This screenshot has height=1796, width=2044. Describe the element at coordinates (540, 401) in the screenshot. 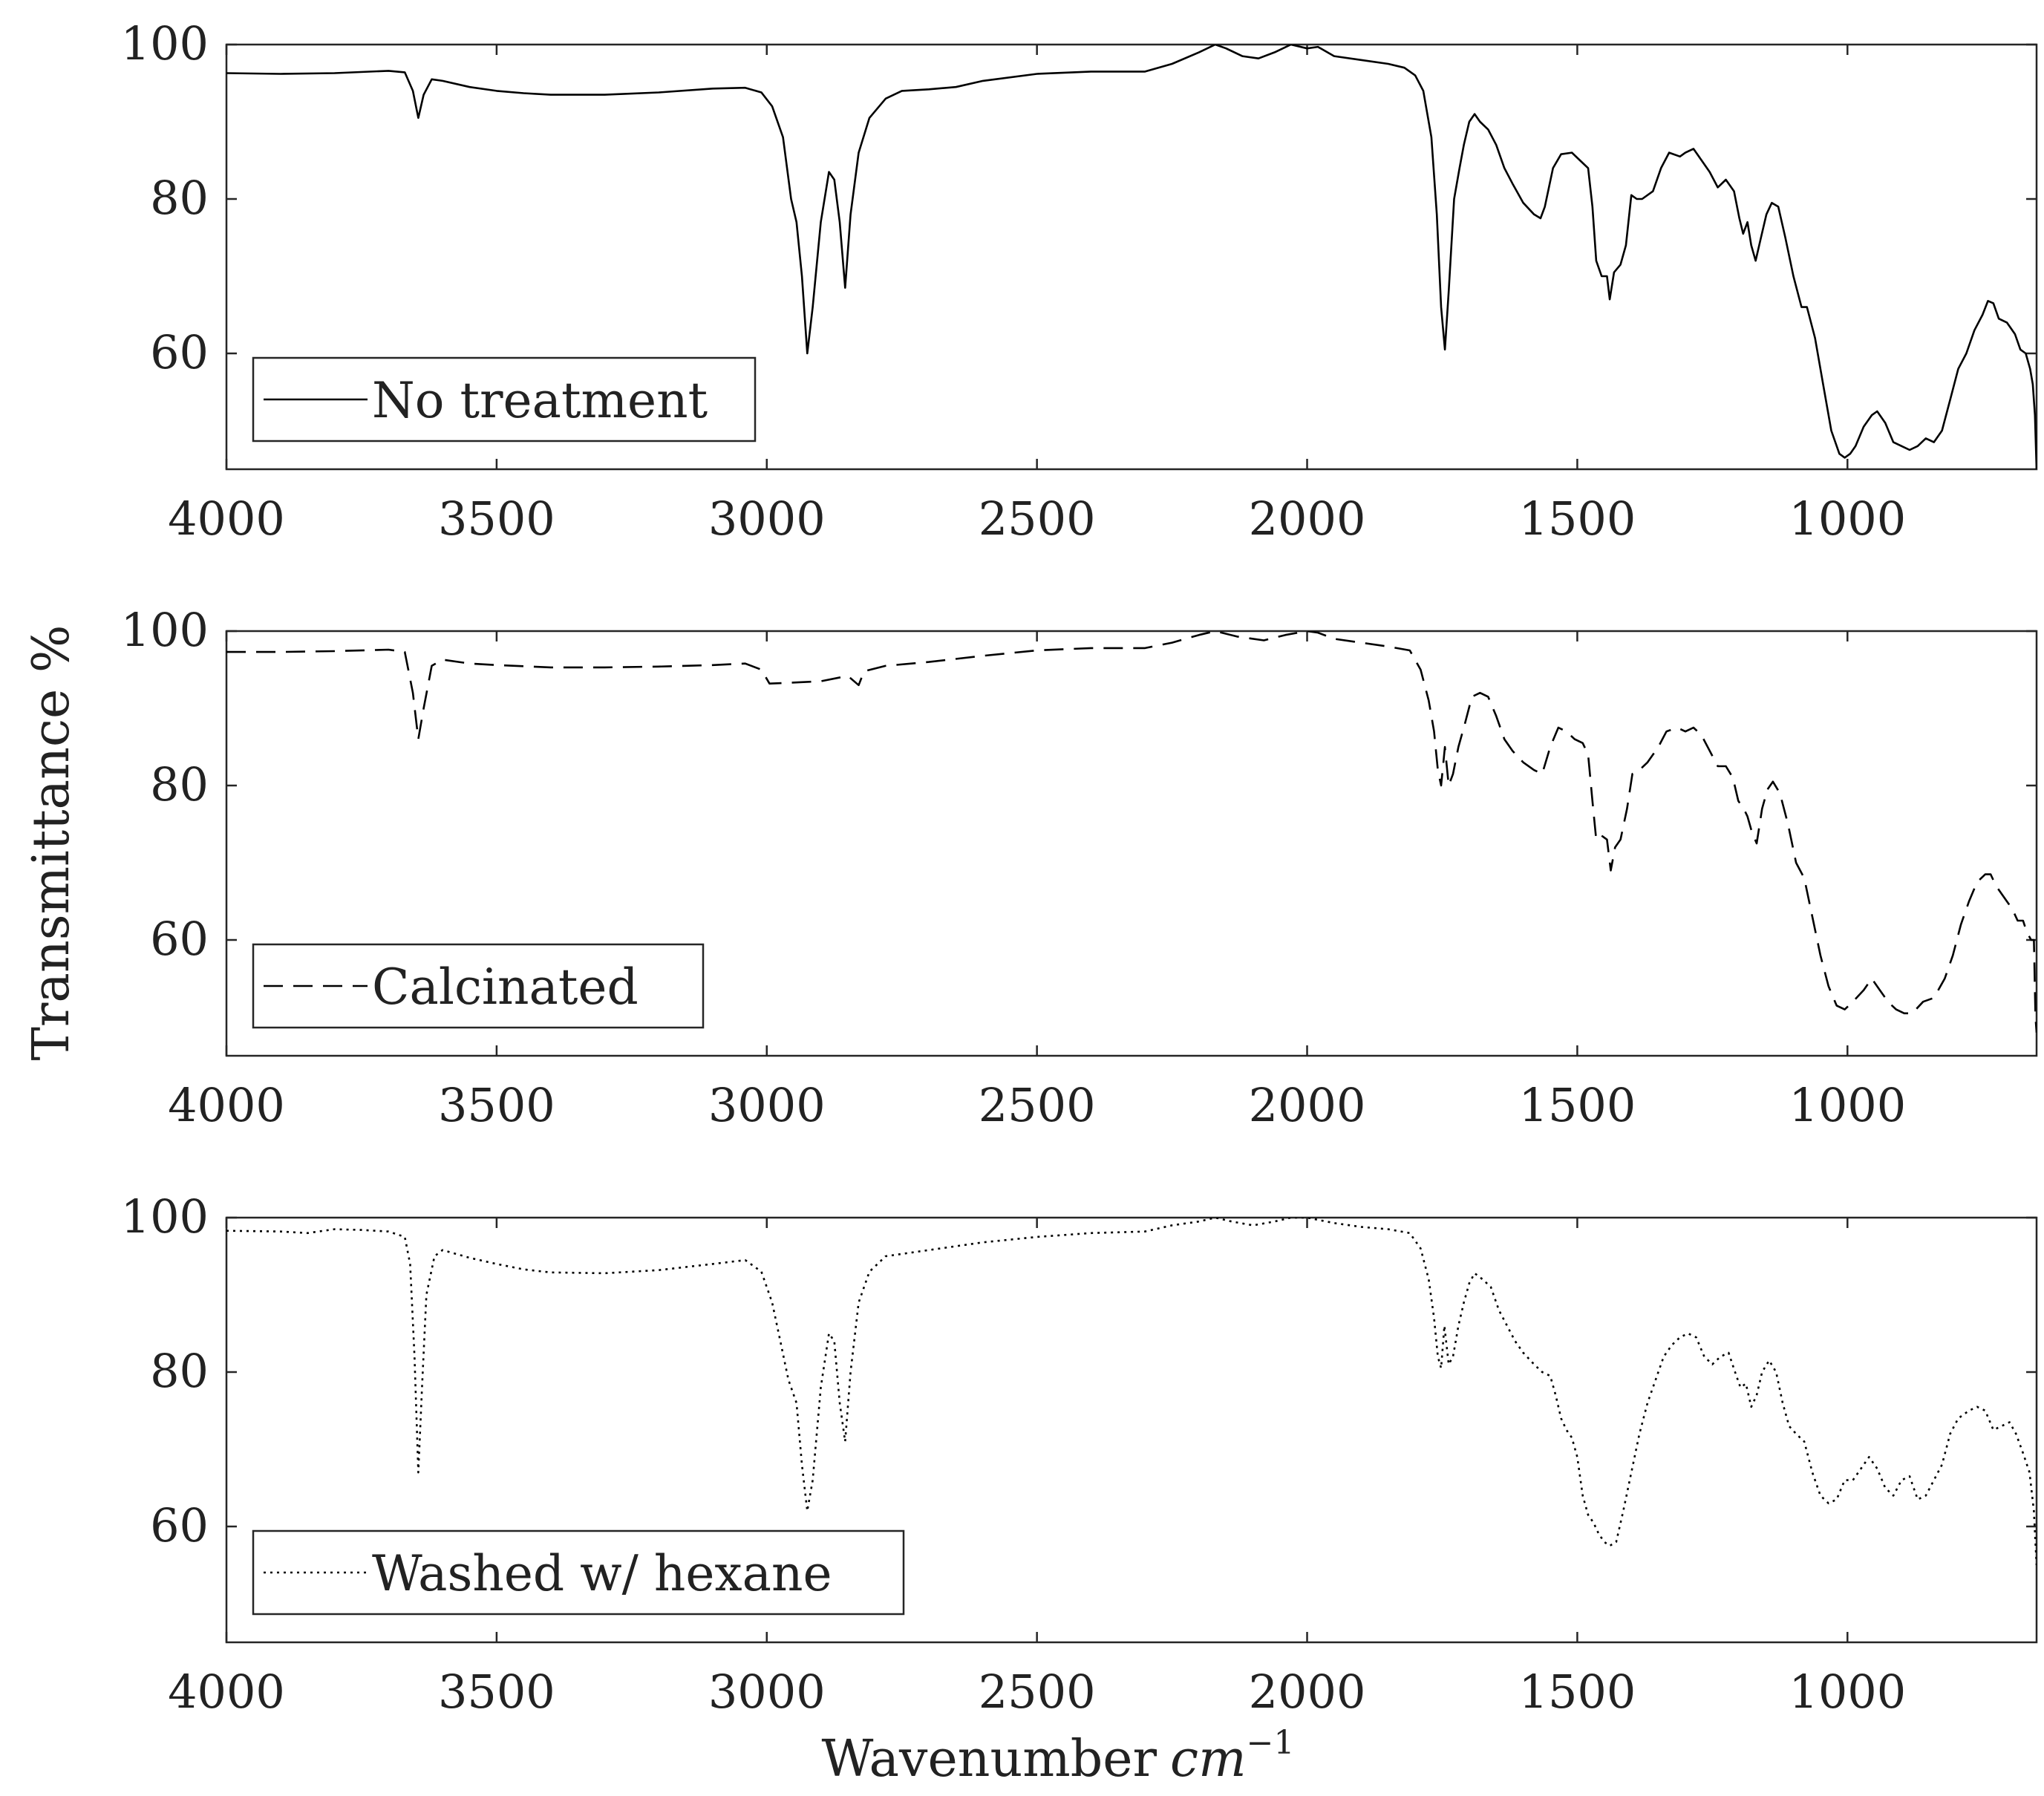

I see `legend-label: No treatment` at that location.